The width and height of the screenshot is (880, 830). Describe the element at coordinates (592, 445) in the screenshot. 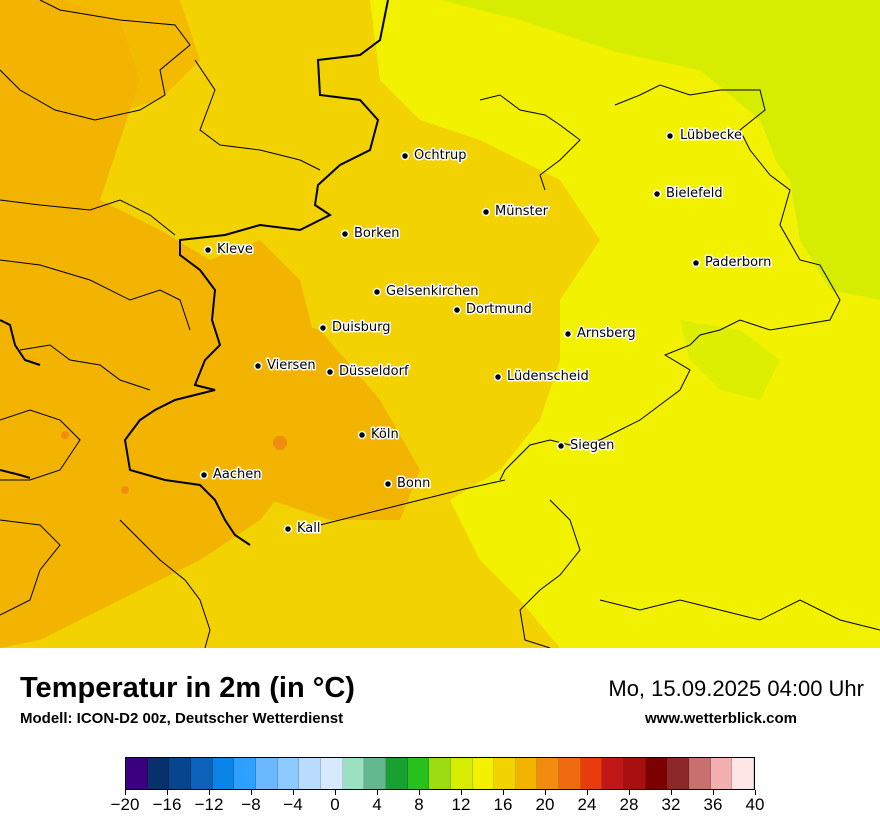

I see `svg-text: Siegen` at that location.